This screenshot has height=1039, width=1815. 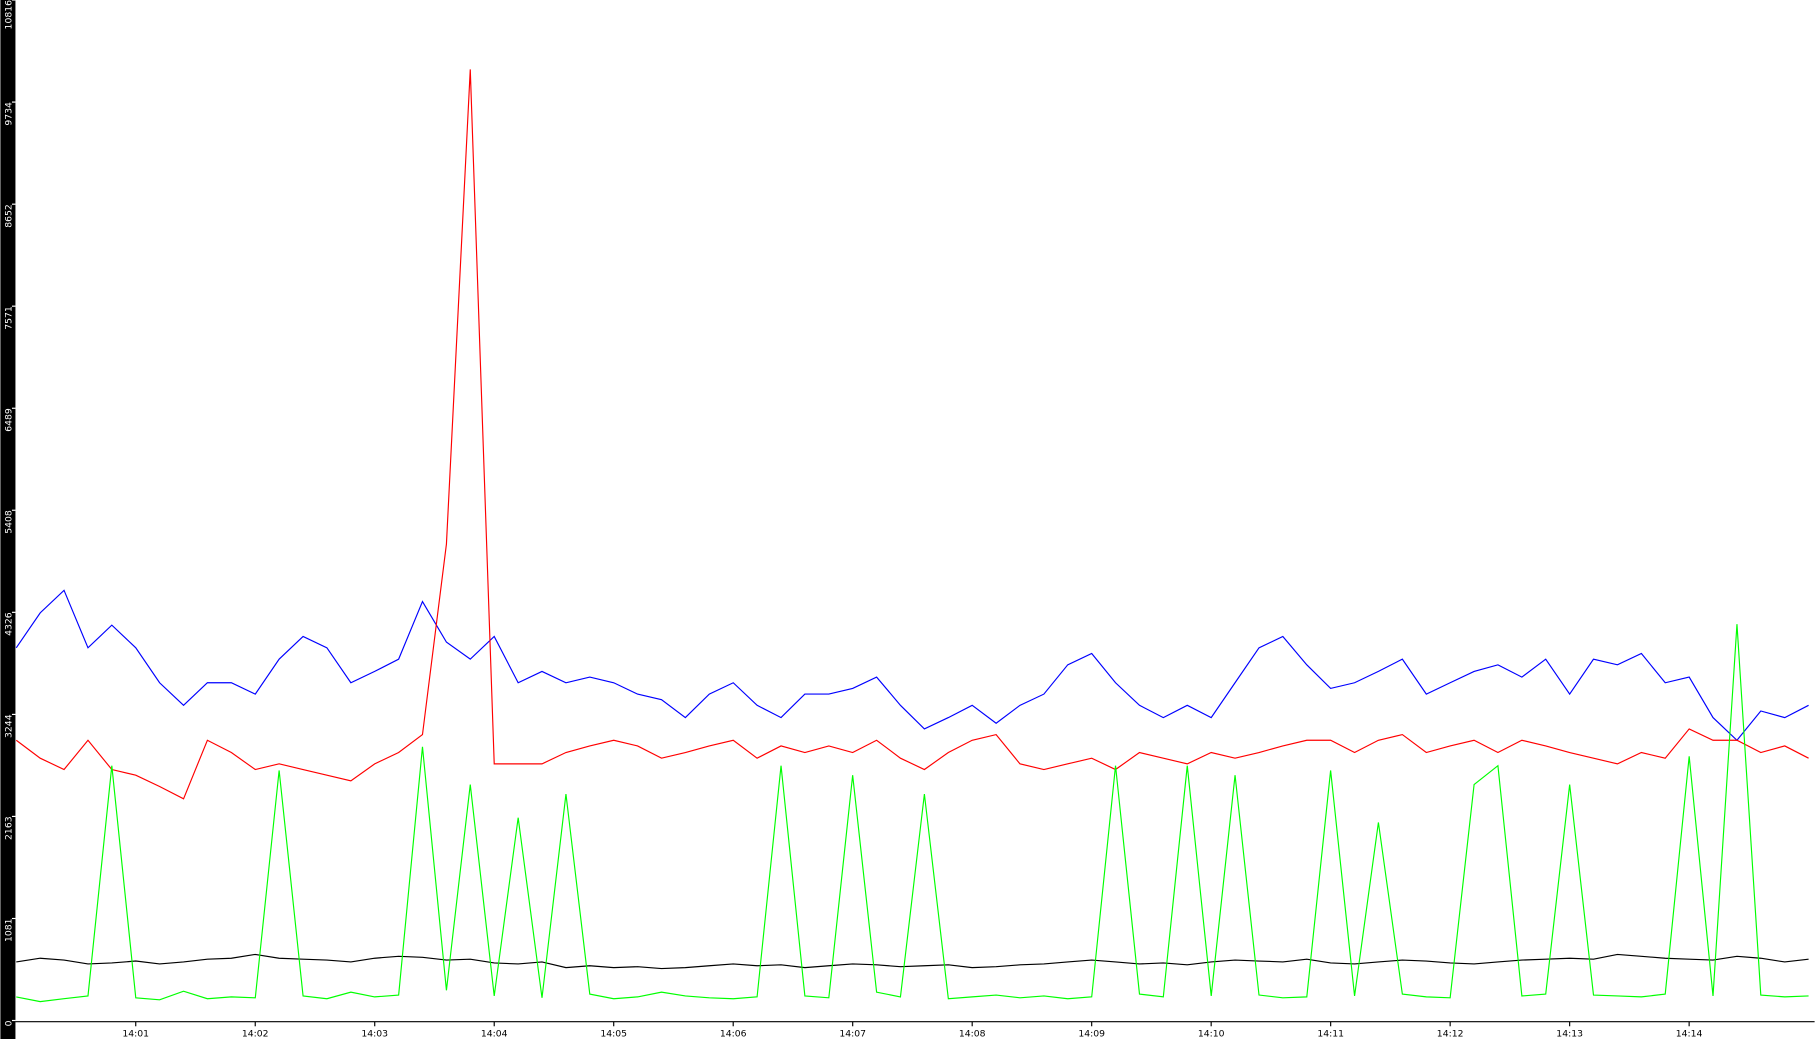 What do you see at coordinates (733, 1034) in the screenshot?
I see `x-tick-label: 14:06` at bounding box center [733, 1034].